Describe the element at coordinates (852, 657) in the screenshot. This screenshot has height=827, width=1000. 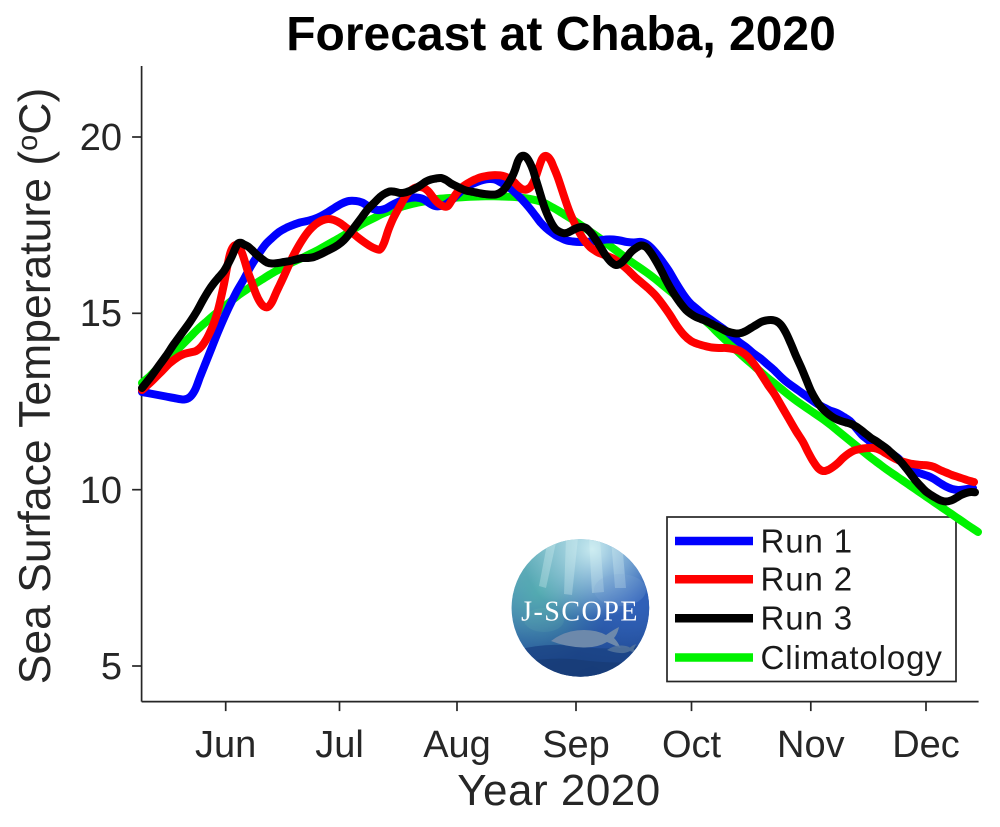
I see `svg-text: Climatology` at that location.